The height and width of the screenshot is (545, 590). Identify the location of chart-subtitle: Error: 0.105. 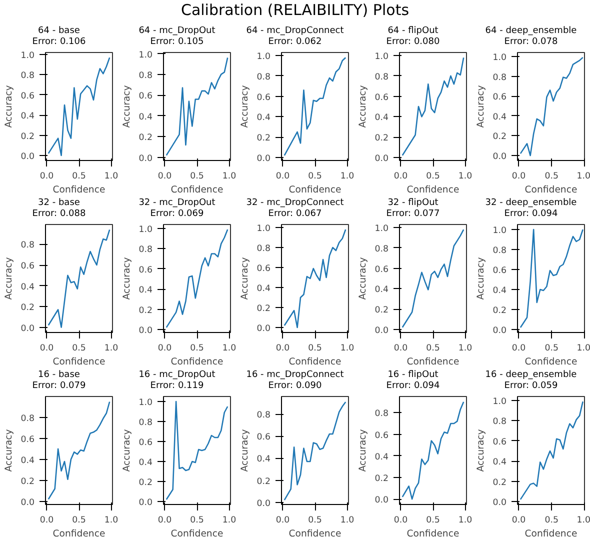
(177, 42).